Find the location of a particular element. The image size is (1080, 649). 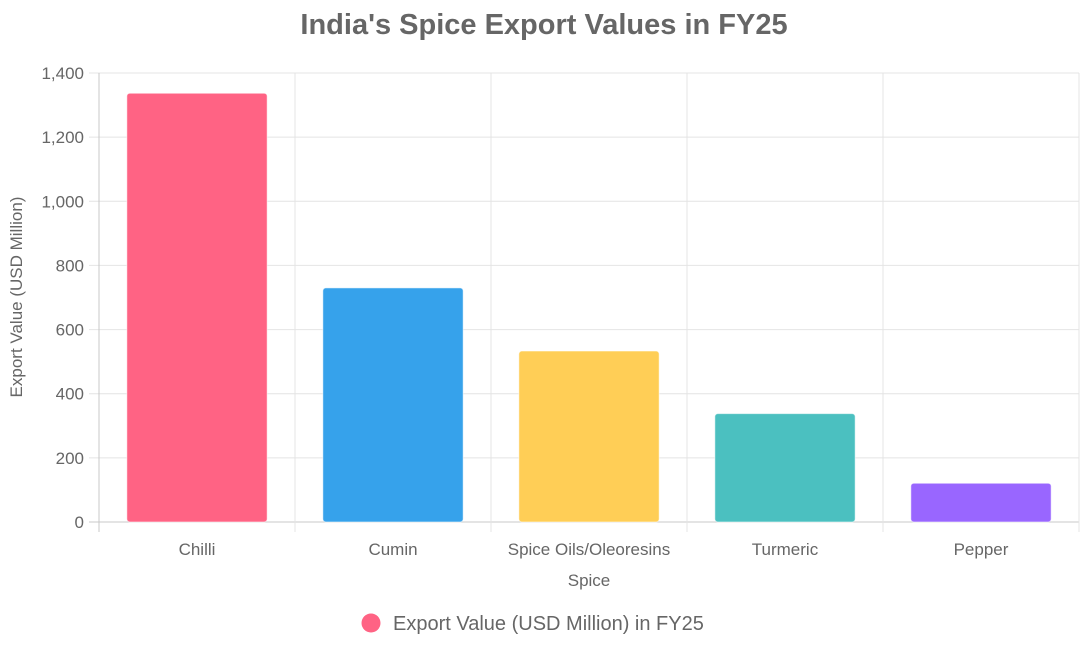

x-tick-label: Cumin is located at coordinates (392, 549).